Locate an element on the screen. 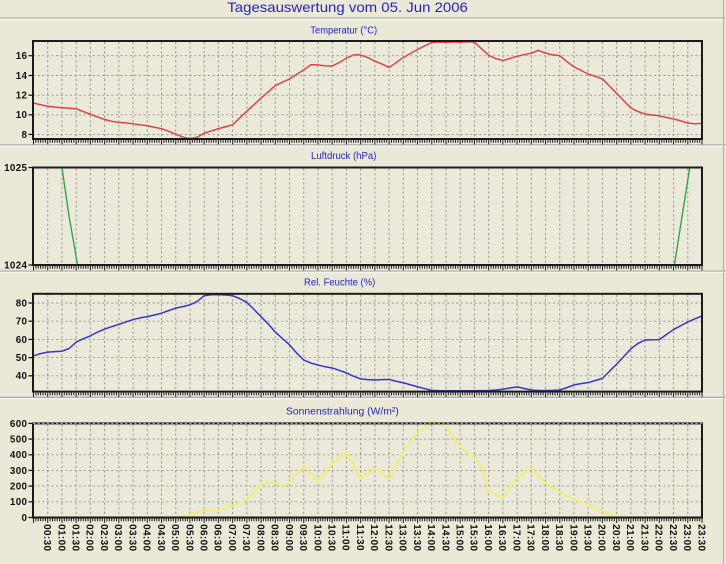 The height and width of the screenshot is (564, 726). svg-text: 08:00 is located at coordinates (259, 537).